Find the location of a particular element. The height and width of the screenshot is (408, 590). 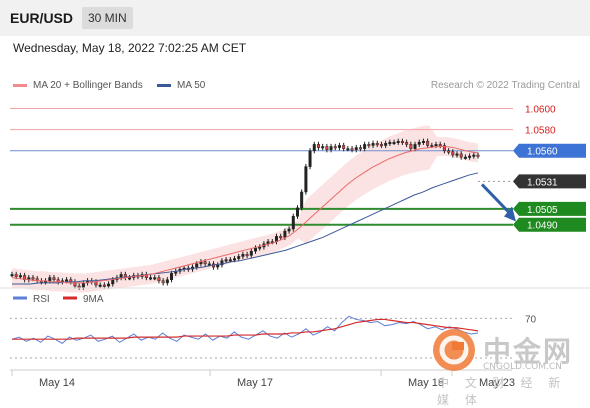

ma20-label: MA 20 + Bollinger Bands is located at coordinates (88, 85).